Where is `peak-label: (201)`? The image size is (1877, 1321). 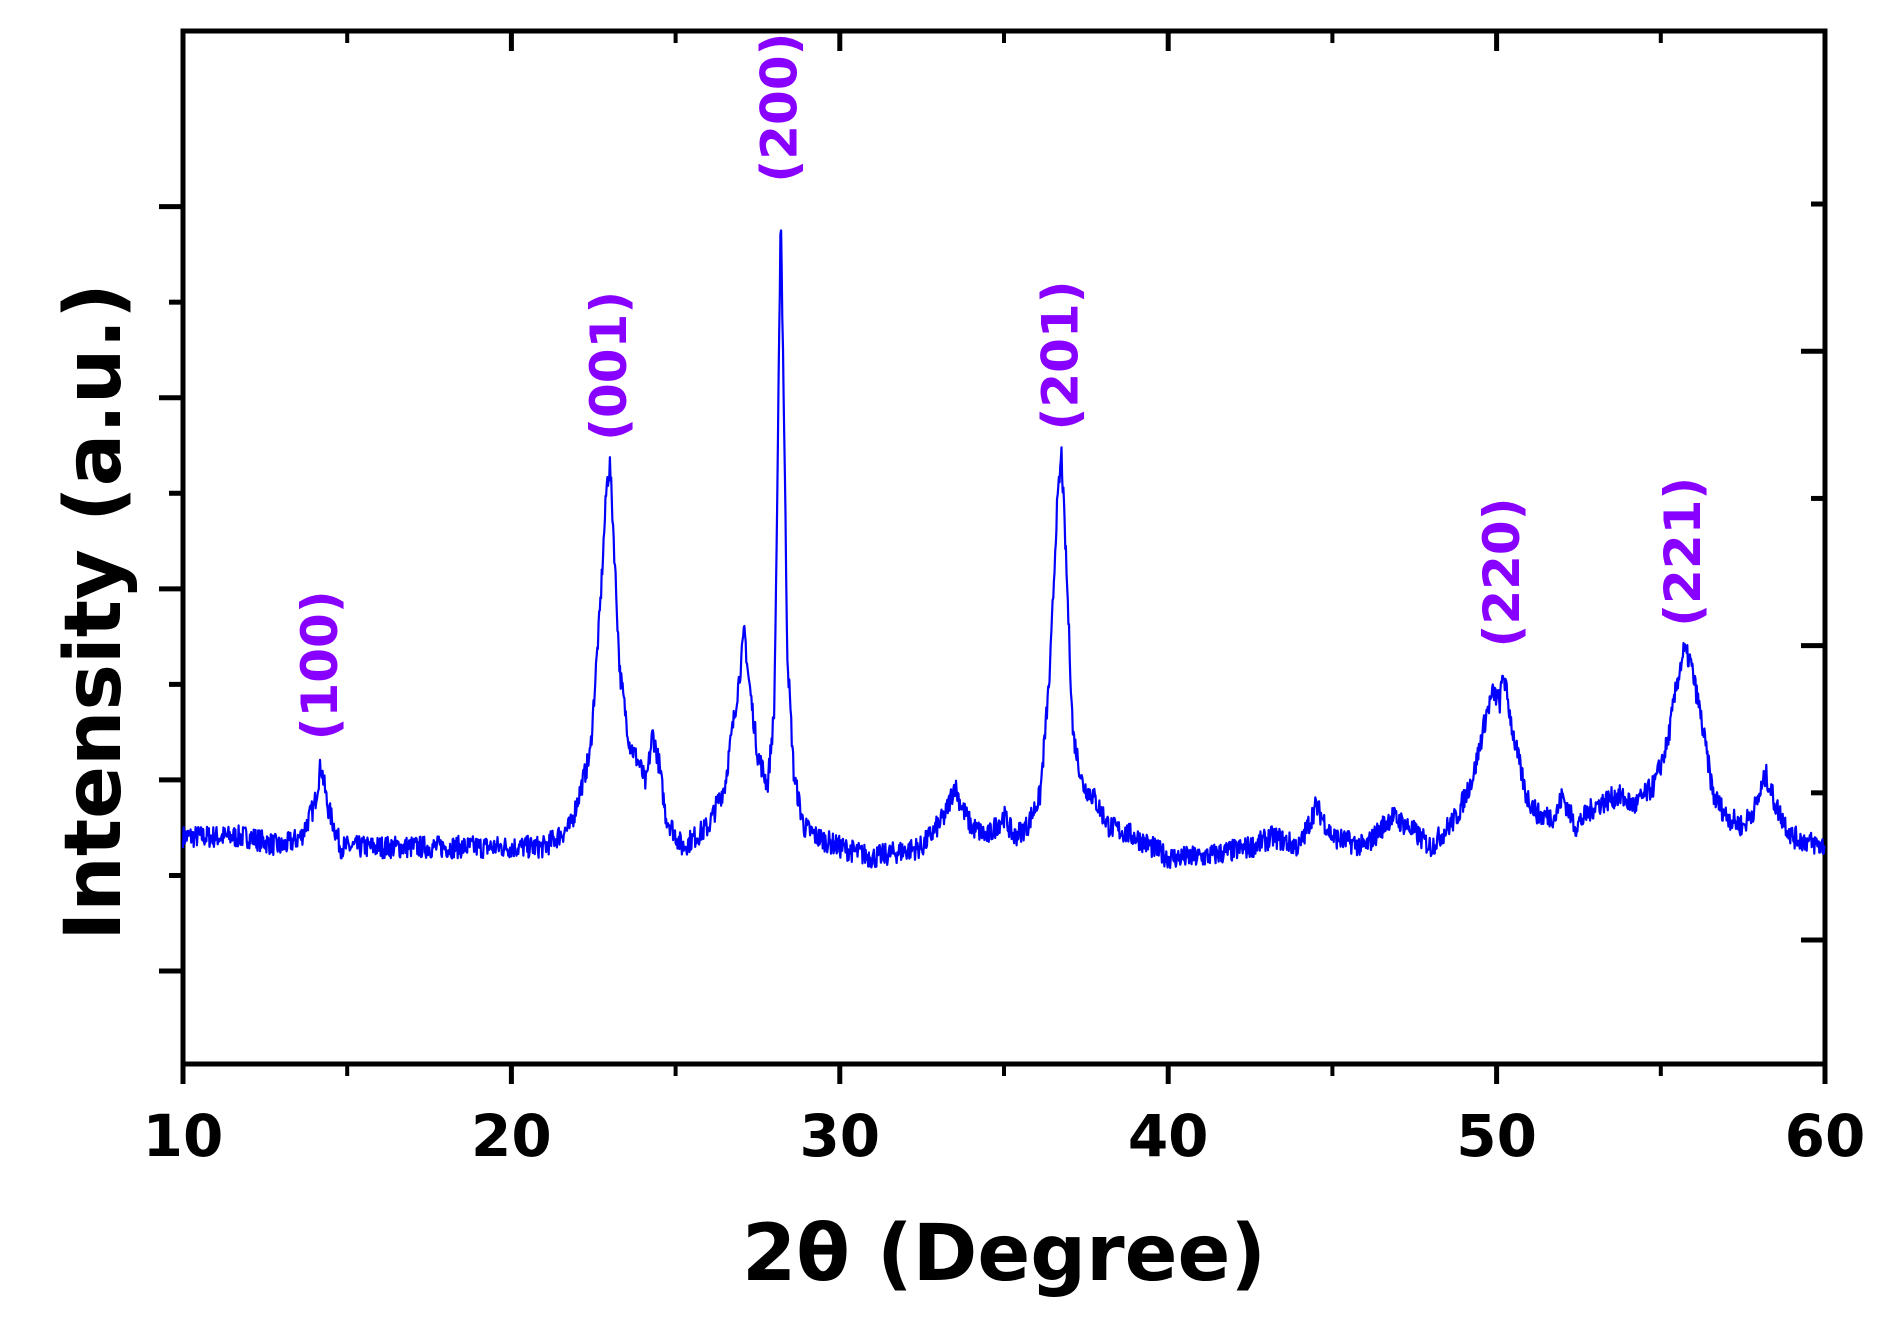
peak-label: (201) is located at coordinates (1061, 355).